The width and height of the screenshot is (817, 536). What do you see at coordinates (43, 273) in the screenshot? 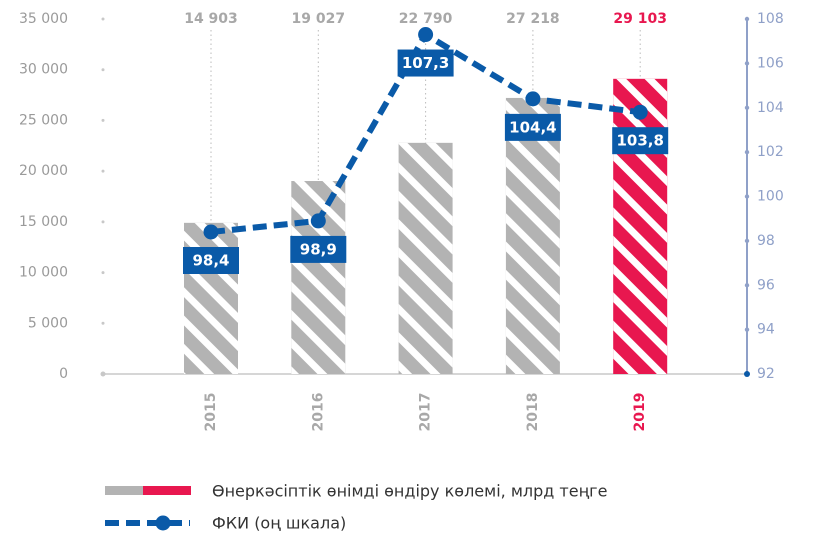
I see `y-tick-label: 10 000` at bounding box center [43, 273].